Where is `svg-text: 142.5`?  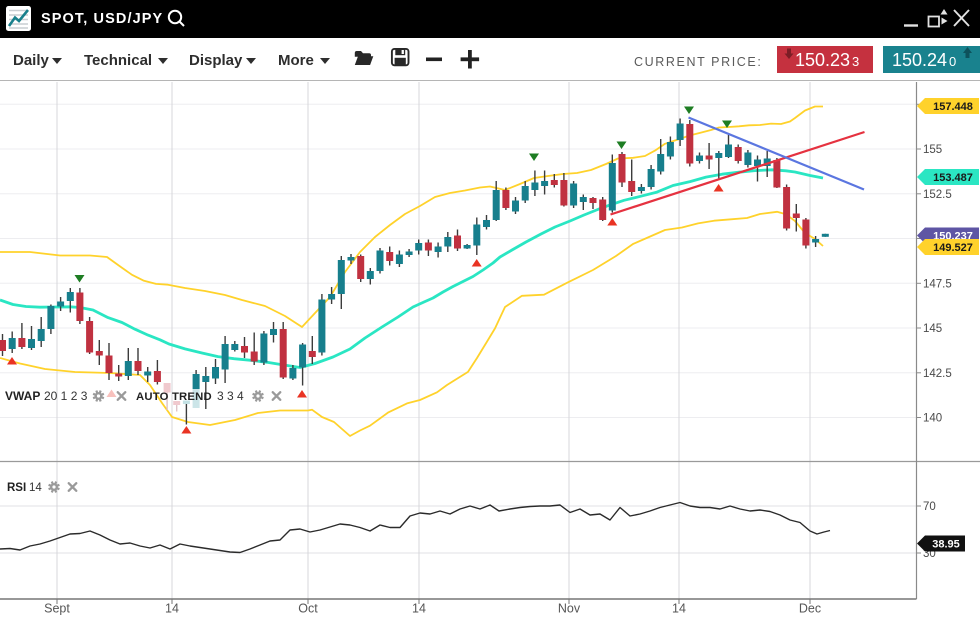 svg-text: 142.5 is located at coordinates (937, 374).